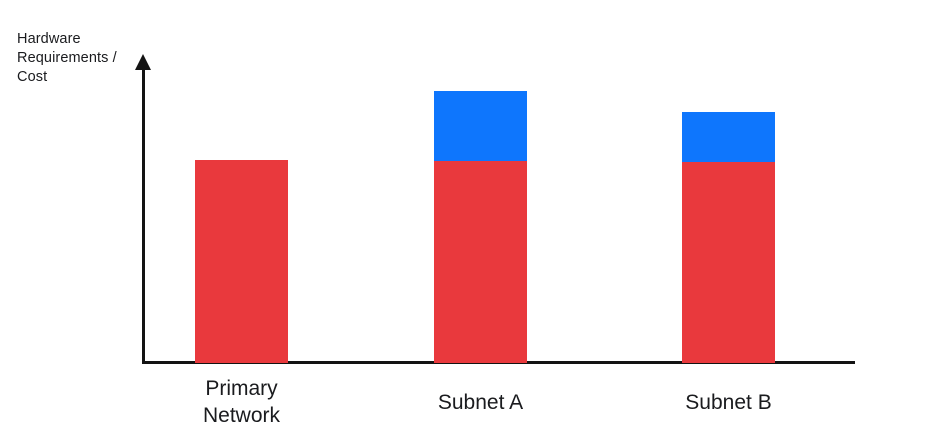  Describe the element at coordinates (241, 402) in the screenshot. I see `category-label-primary-network: Primary Network` at that location.